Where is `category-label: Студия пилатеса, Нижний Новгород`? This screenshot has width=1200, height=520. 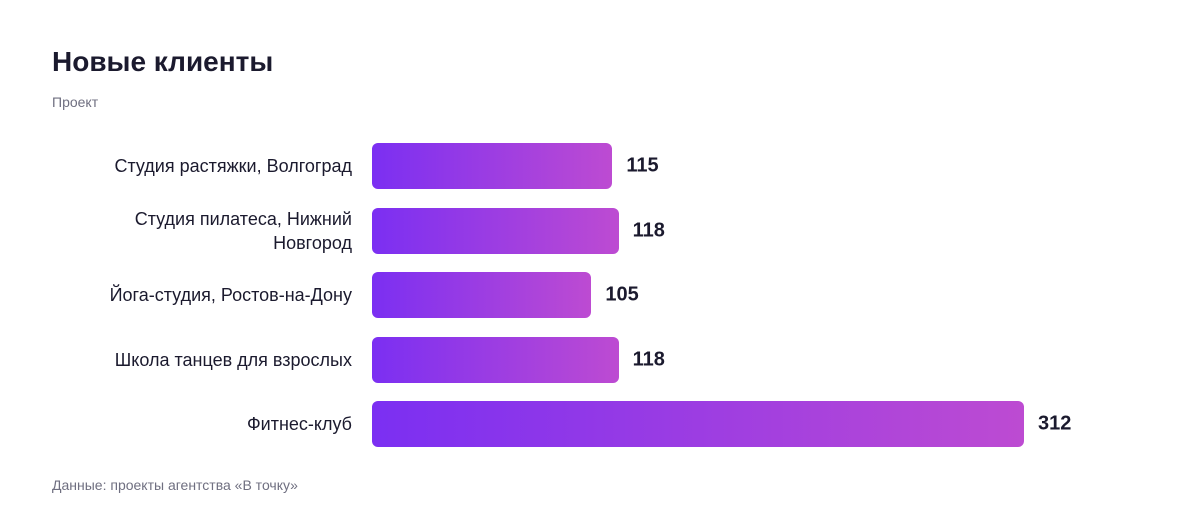 category-label: Студия пилатеса, Нижний Новгород is located at coordinates (243, 230).